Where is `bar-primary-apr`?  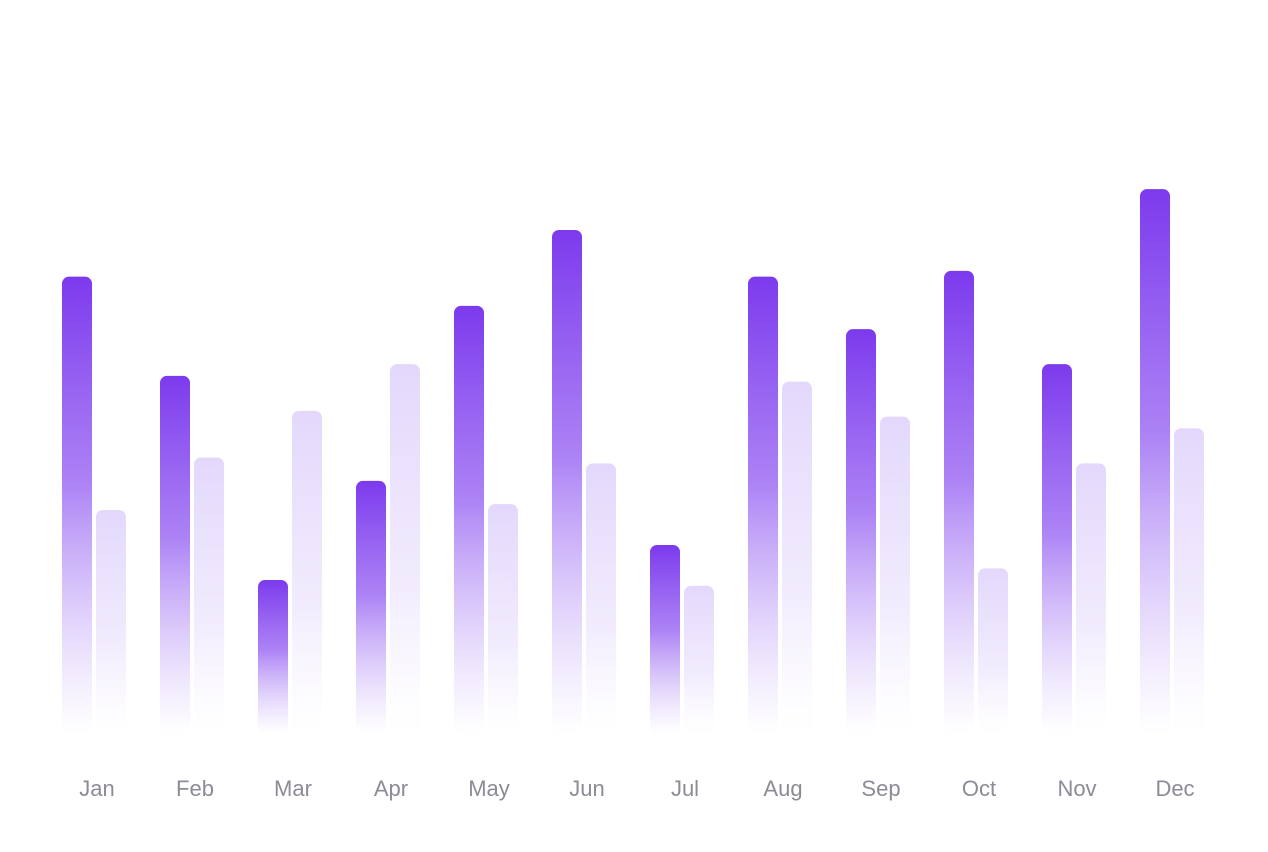
bar-primary-apr is located at coordinates (371, 607).